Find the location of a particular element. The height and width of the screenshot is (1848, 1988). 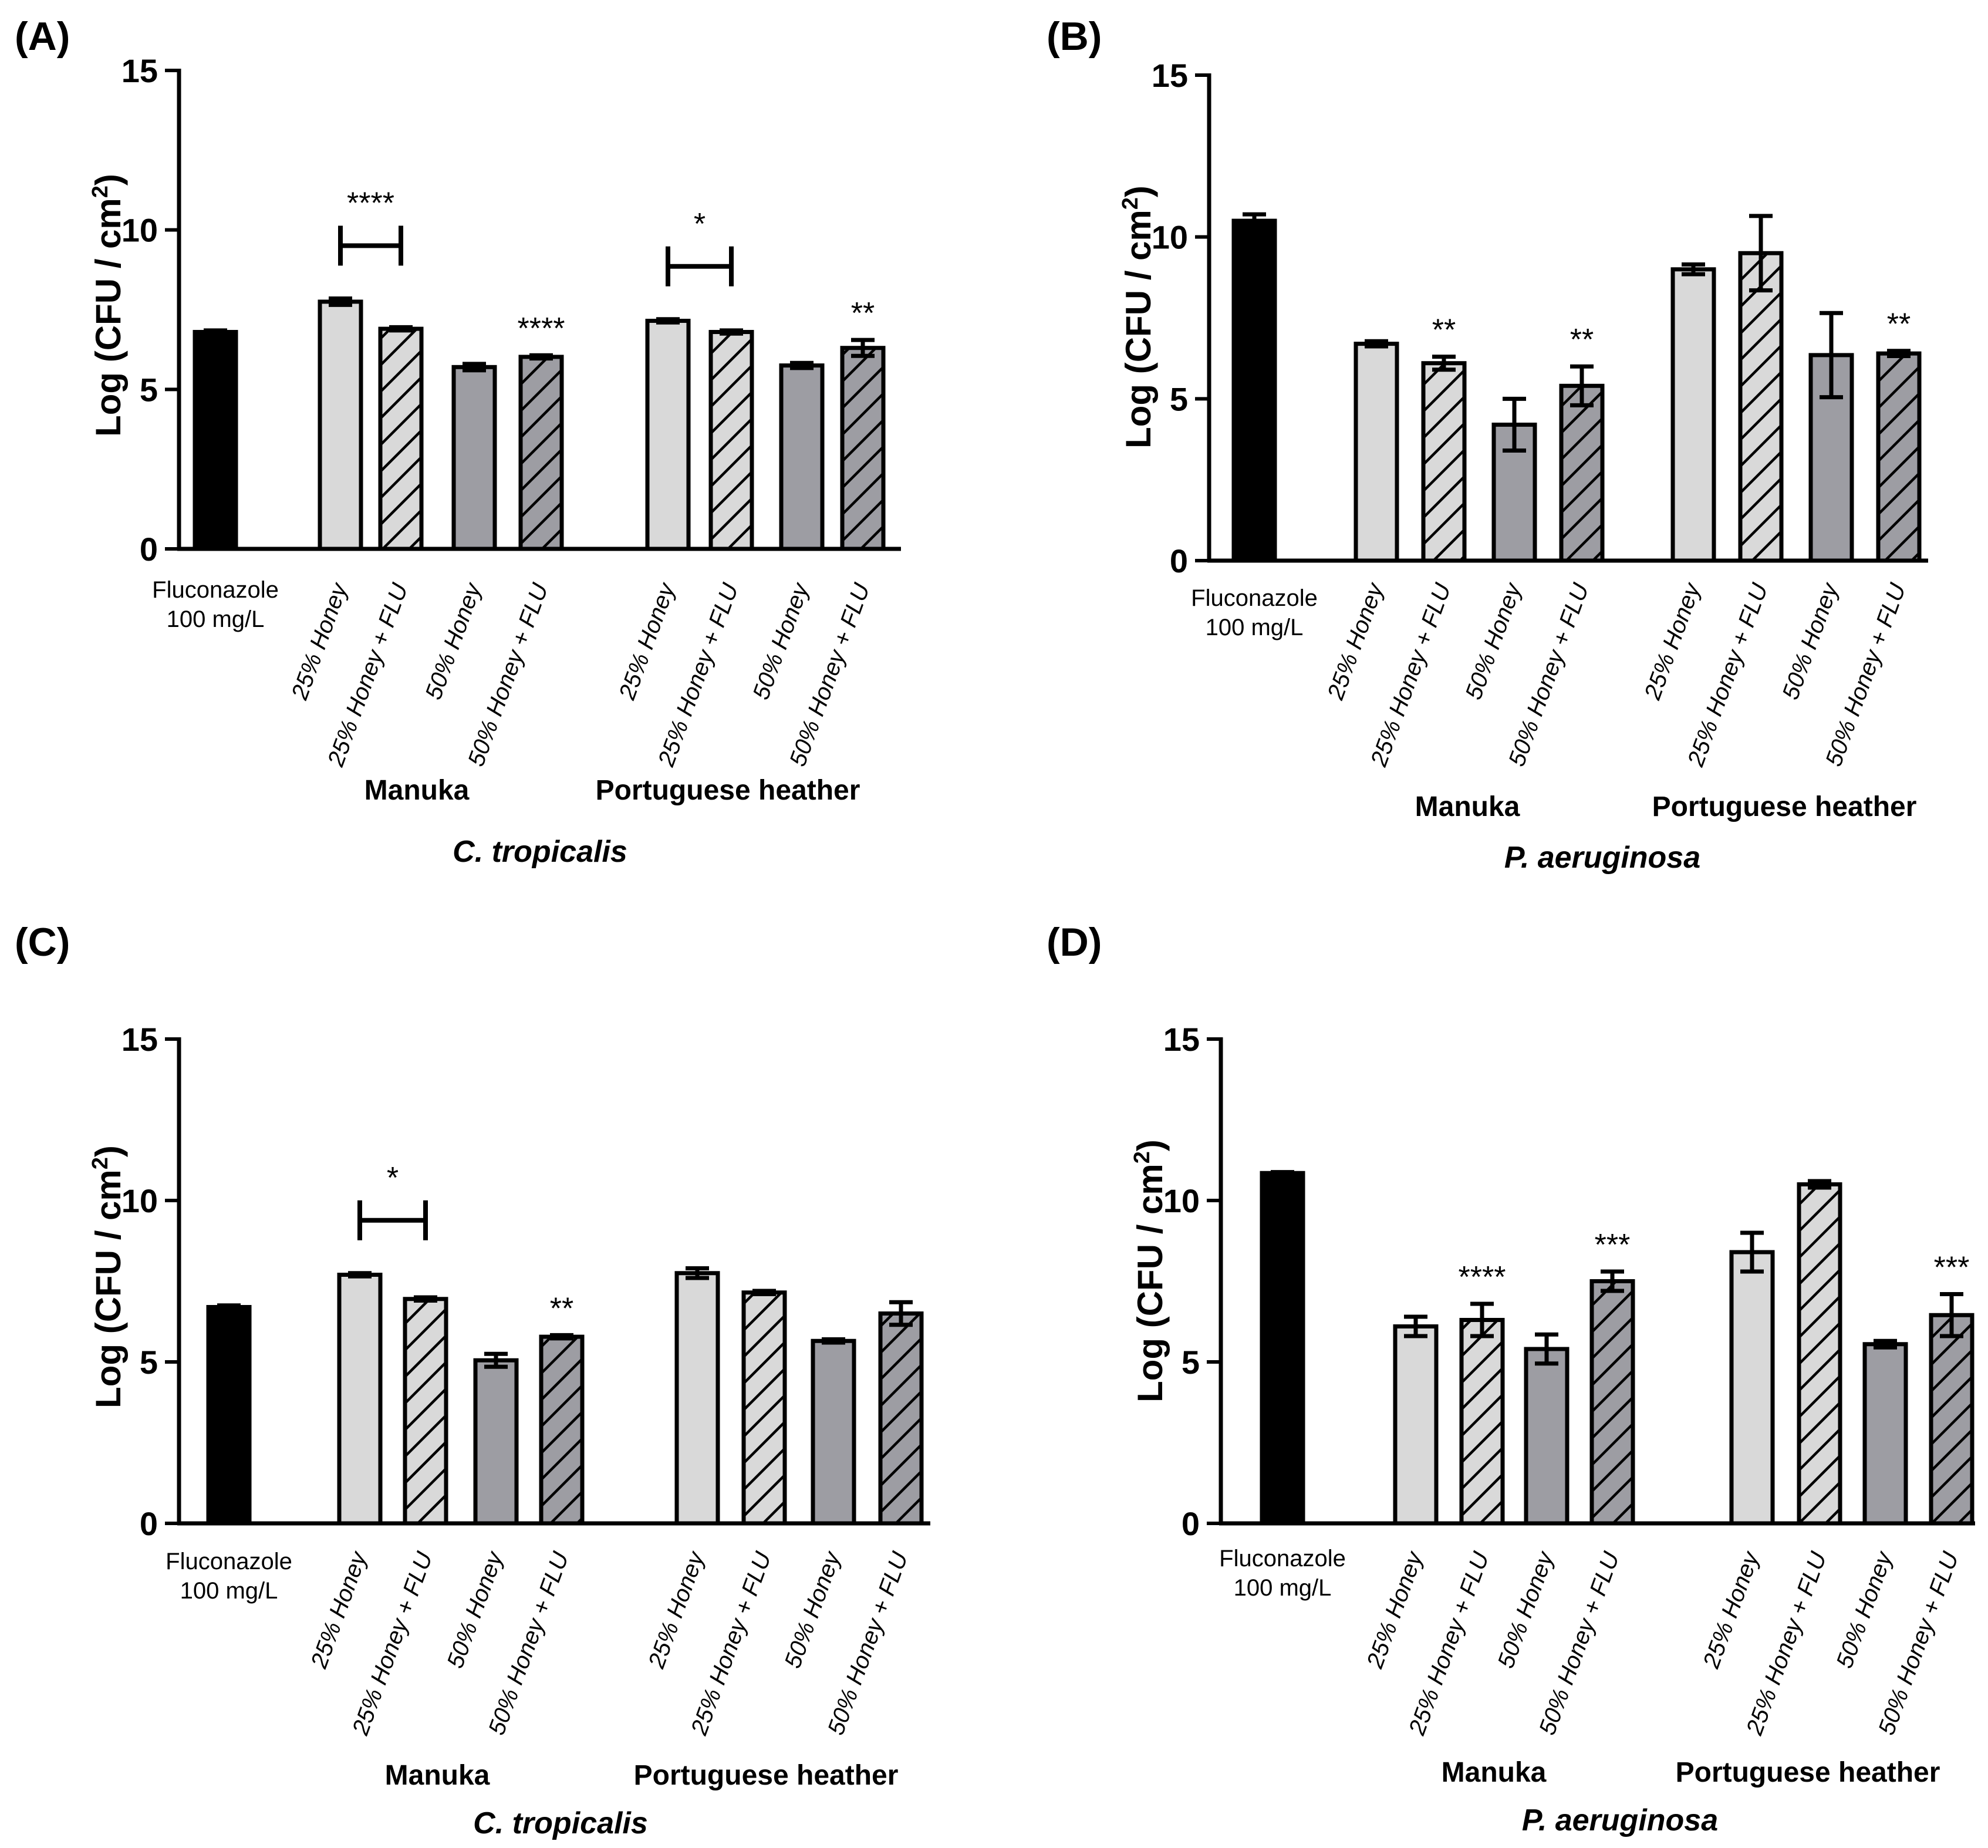

panel-label: (B) is located at coordinates (1074, 36).